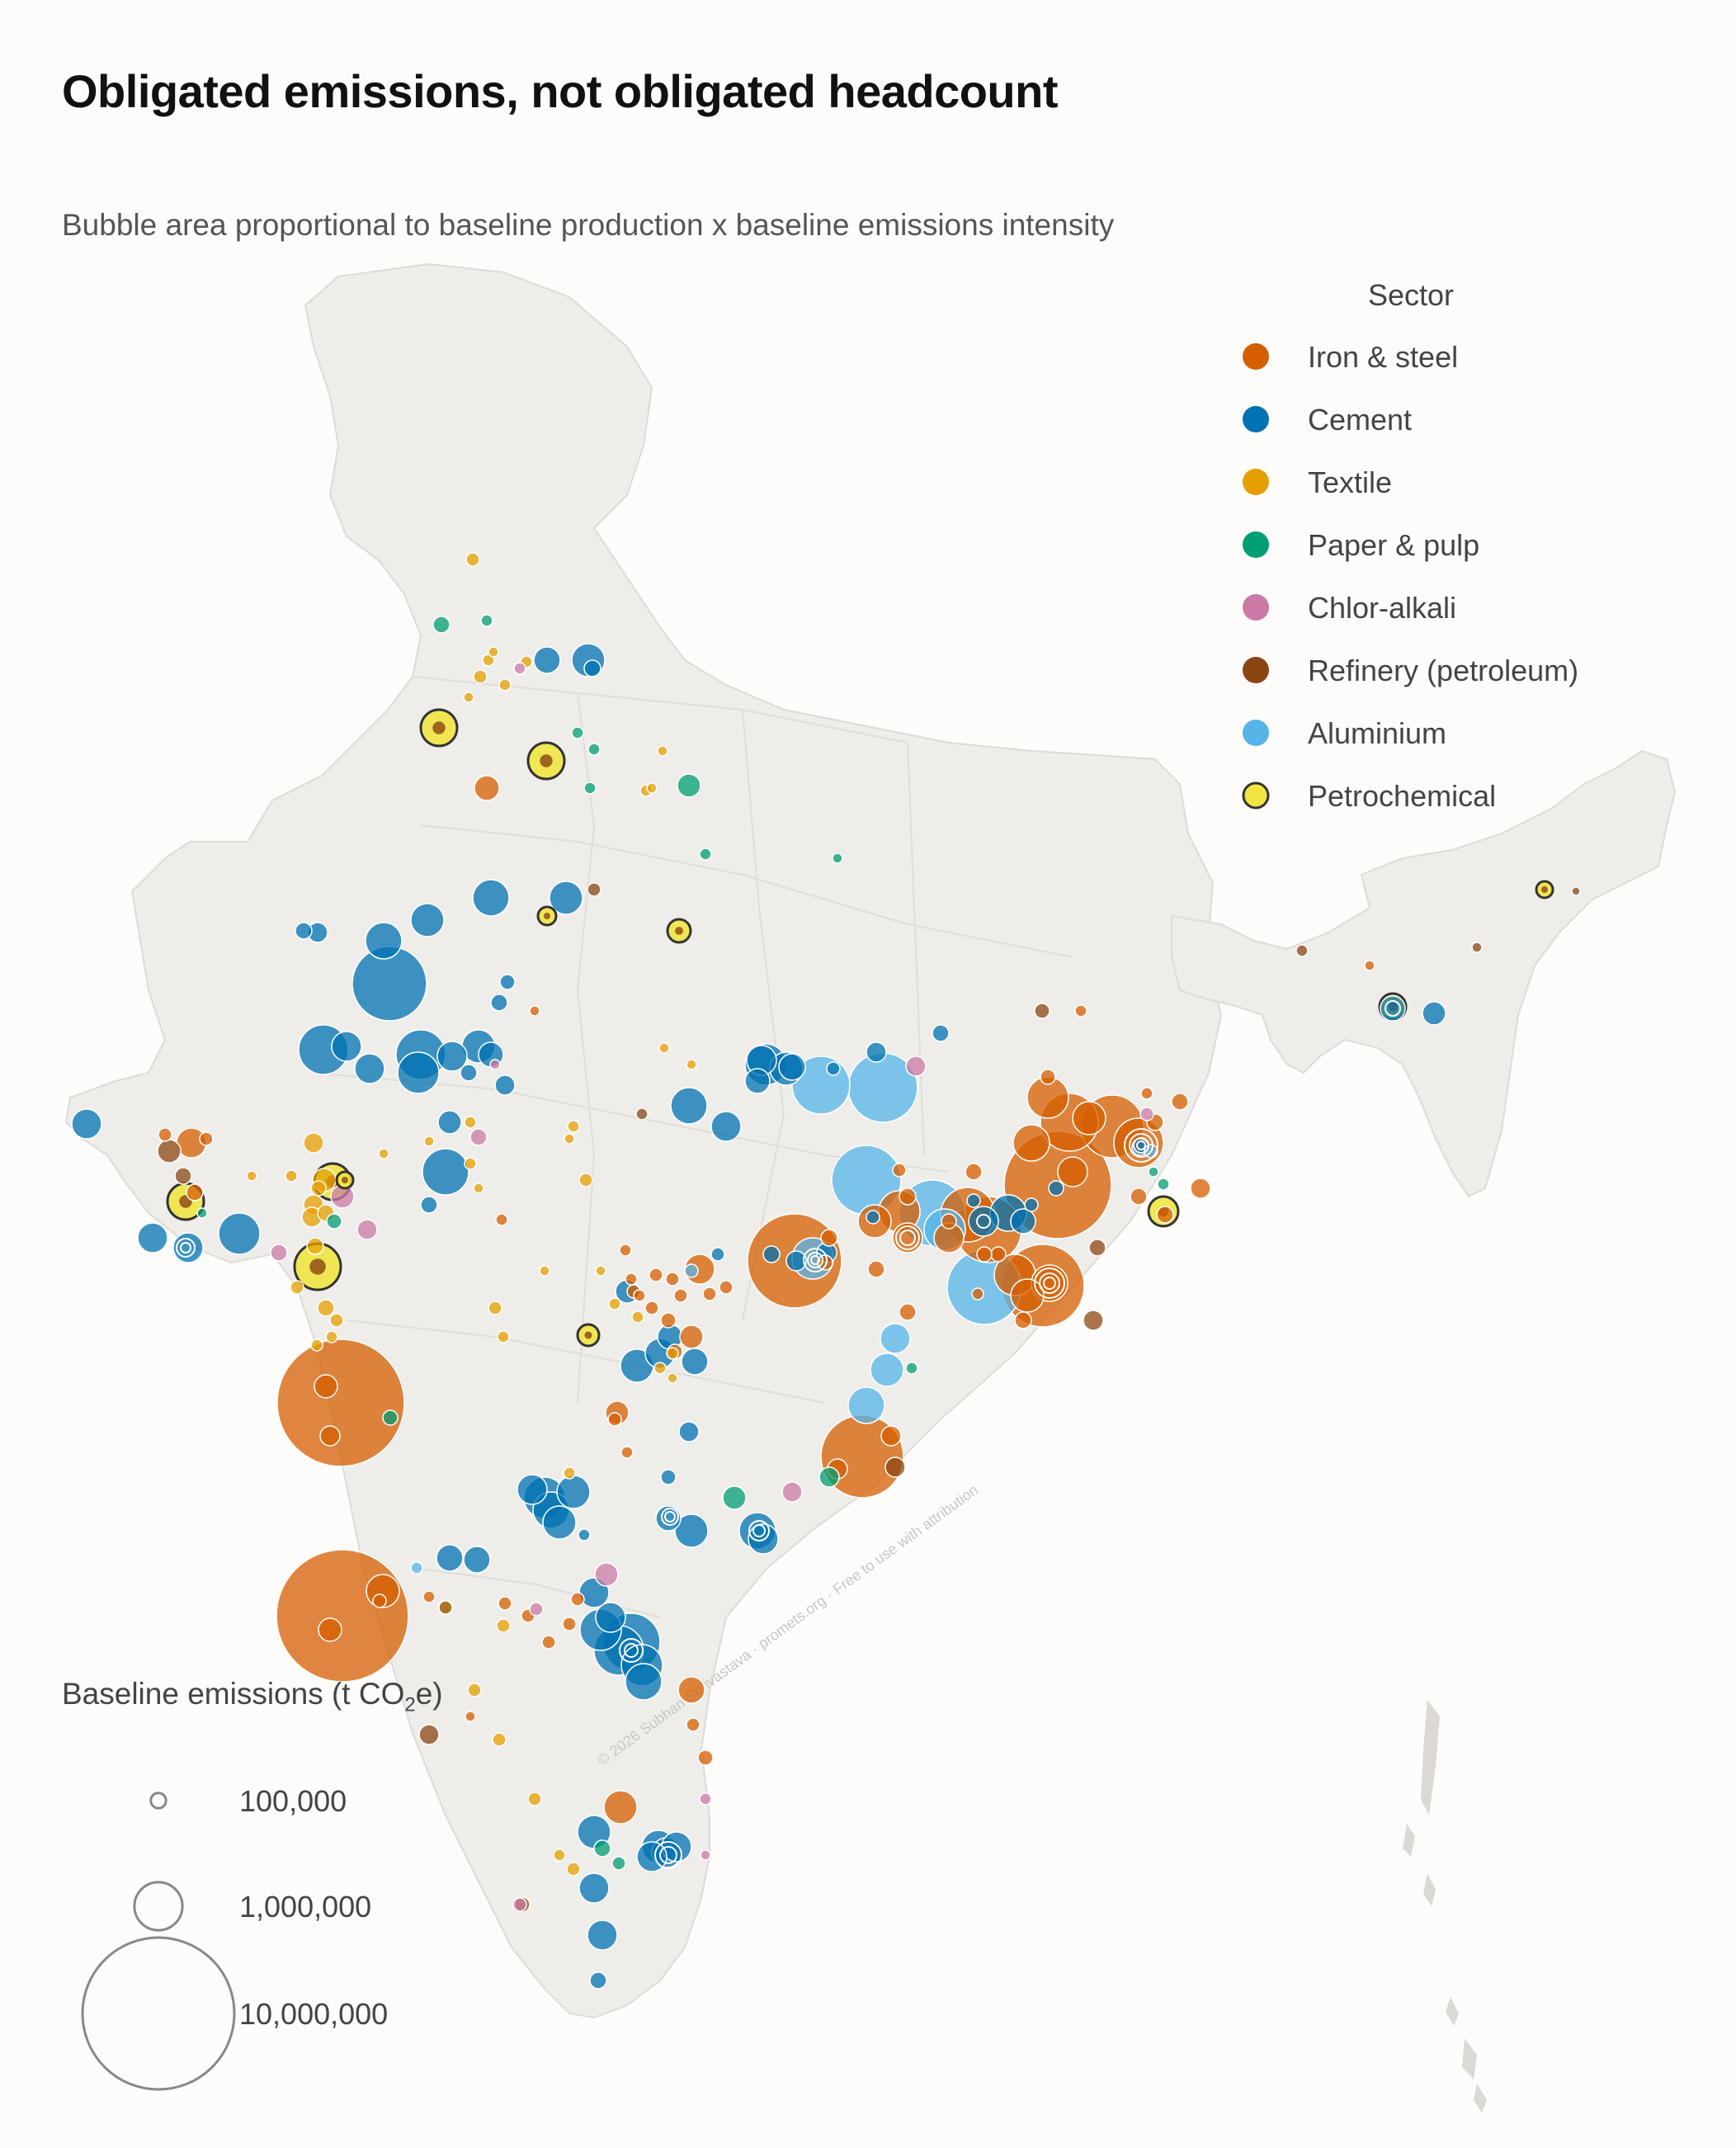 The height and width of the screenshot is (2148, 1736). Describe the element at coordinates (293, 1801) in the screenshot. I see `size-legend-label: 100,000` at that location.